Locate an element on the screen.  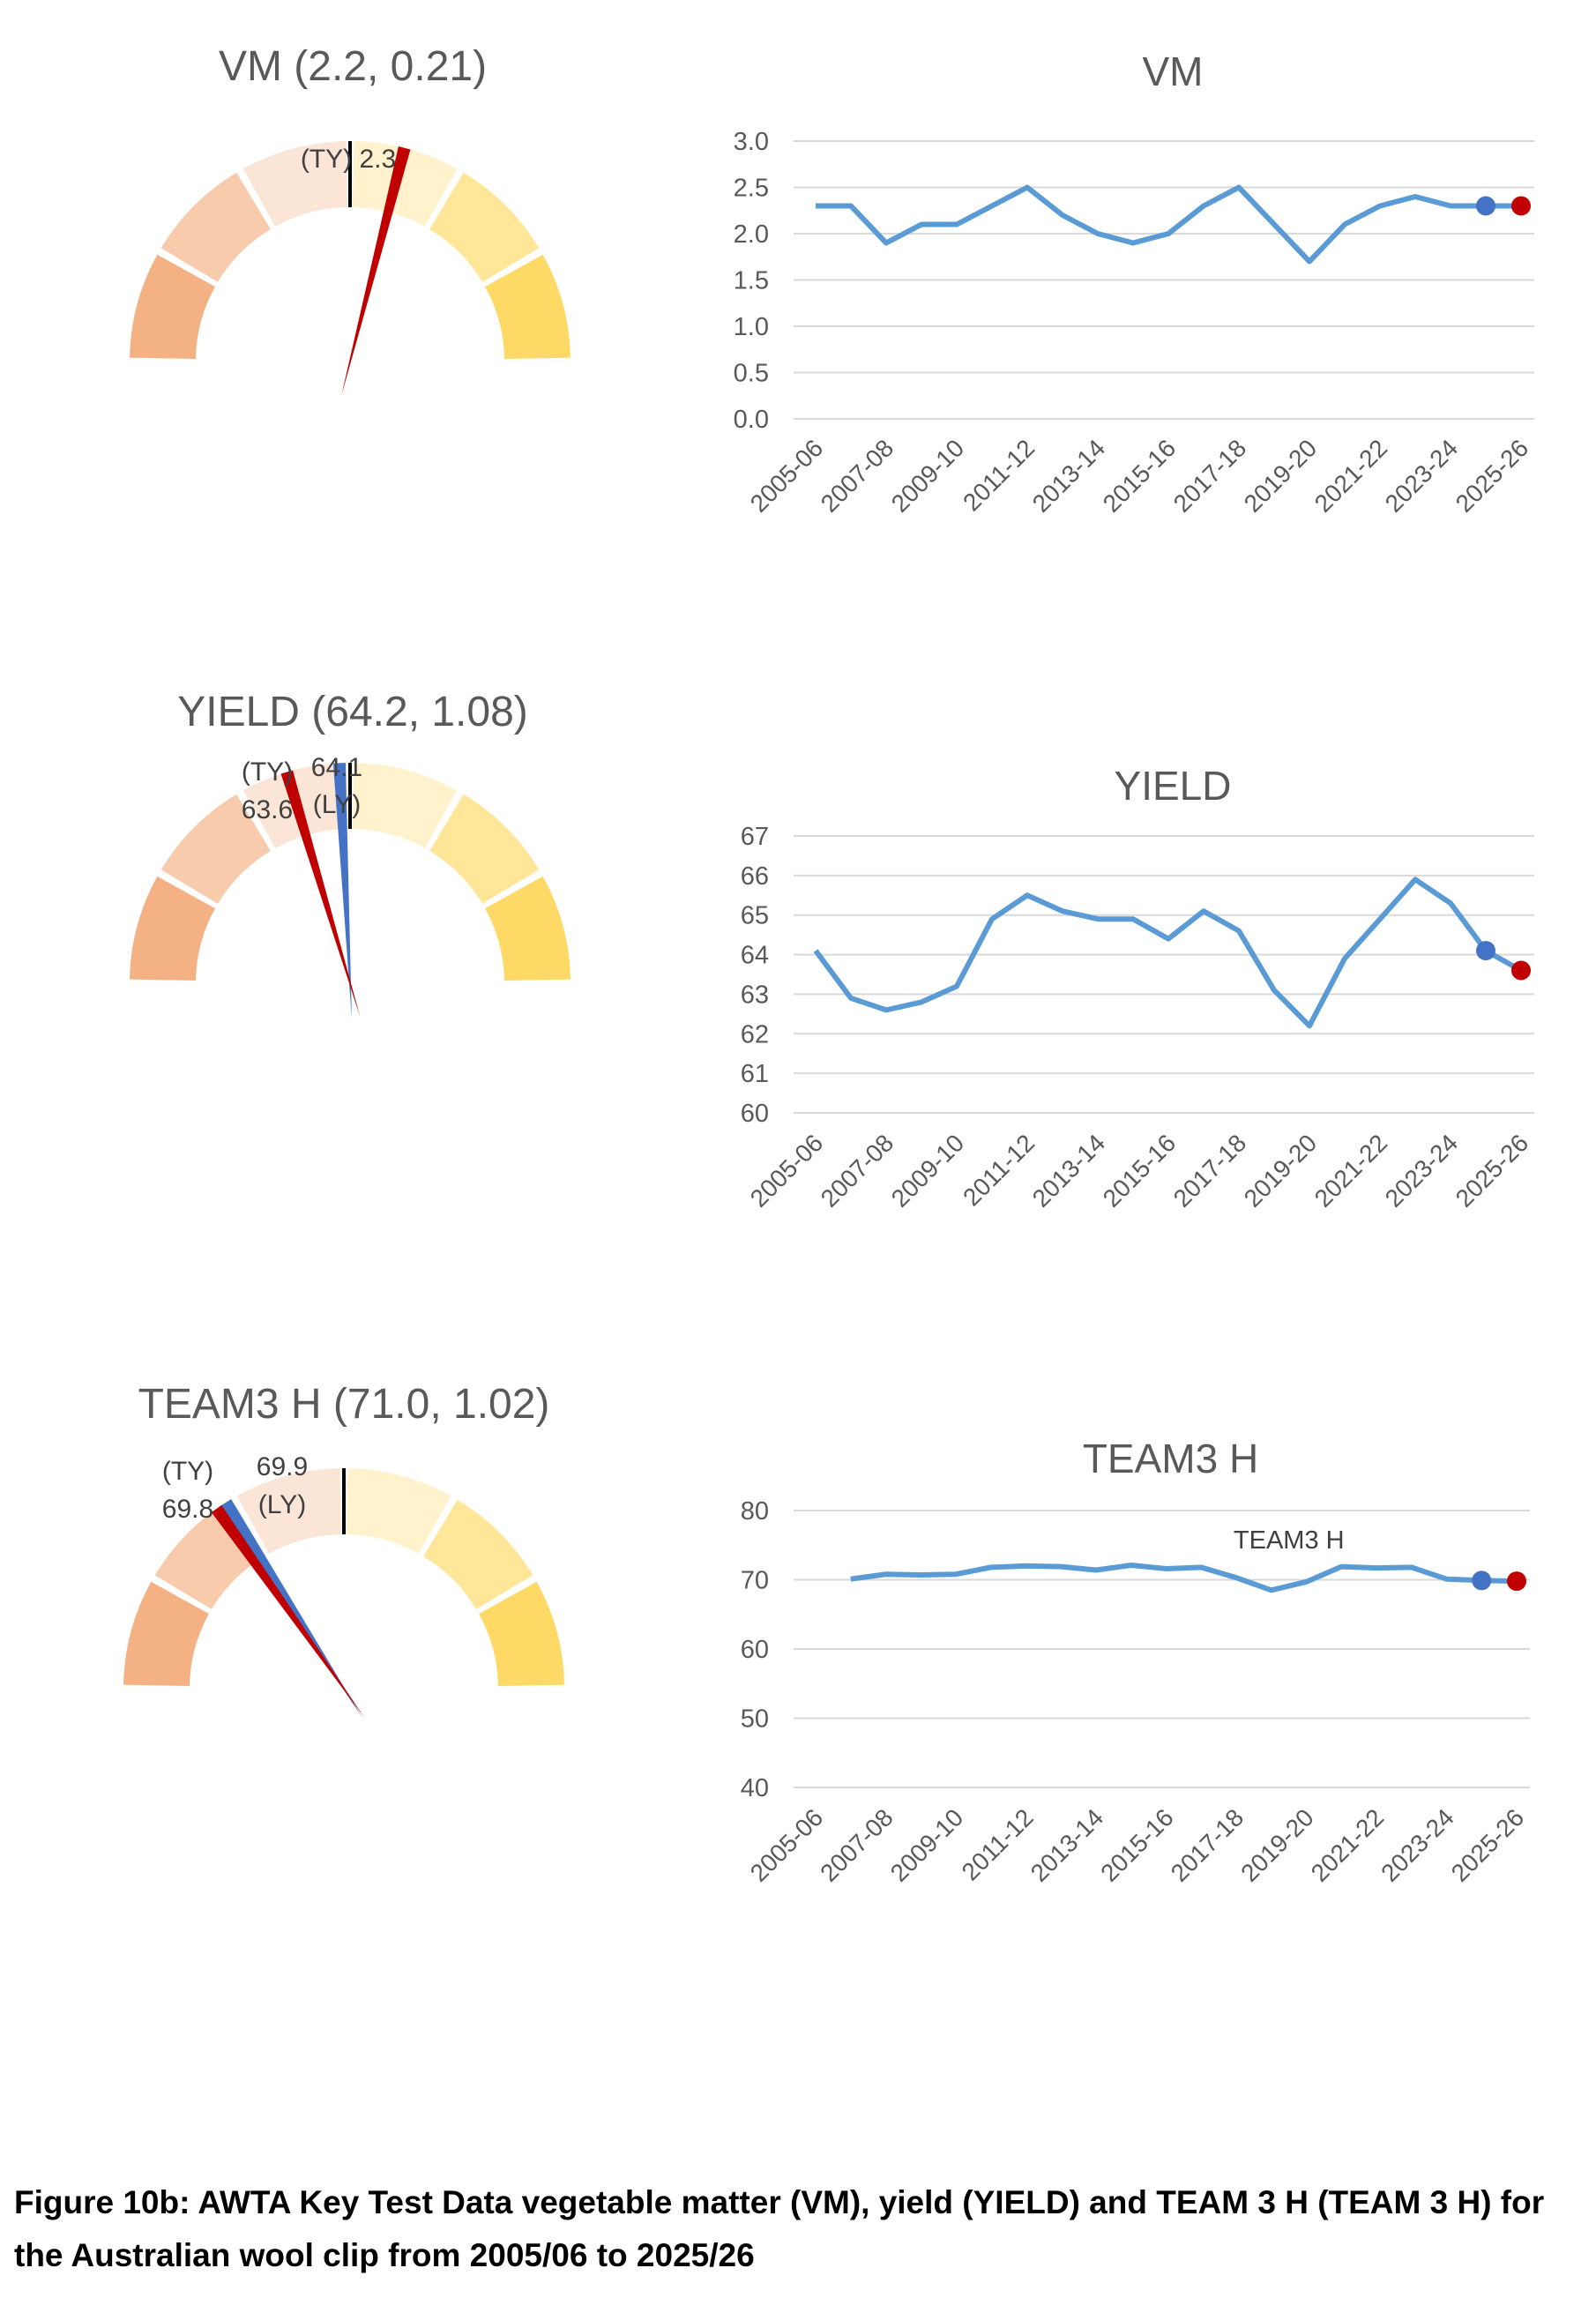
gauge-ly-label: 64.1 is located at coordinates (336, 767).